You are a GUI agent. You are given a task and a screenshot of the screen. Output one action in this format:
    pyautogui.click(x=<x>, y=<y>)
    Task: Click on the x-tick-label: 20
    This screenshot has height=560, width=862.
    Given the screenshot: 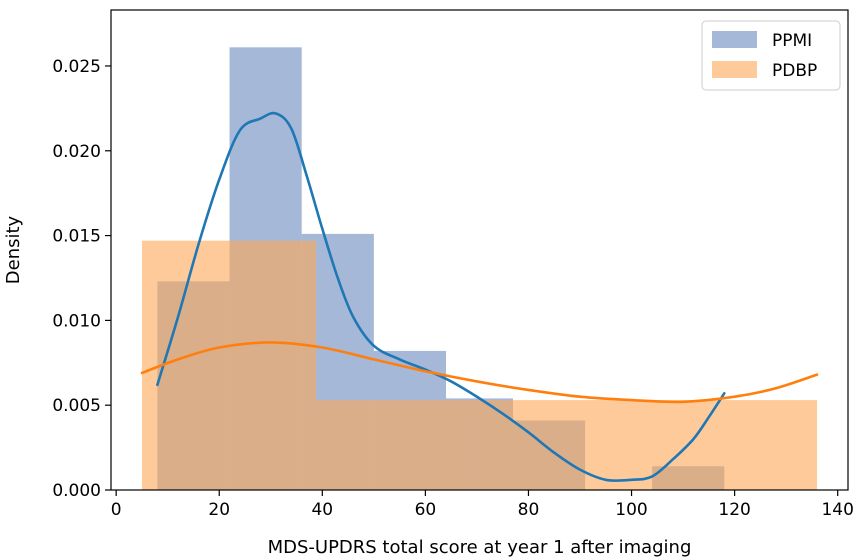 What is the action you would take?
    pyautogui.click(x=219, y=510)
    